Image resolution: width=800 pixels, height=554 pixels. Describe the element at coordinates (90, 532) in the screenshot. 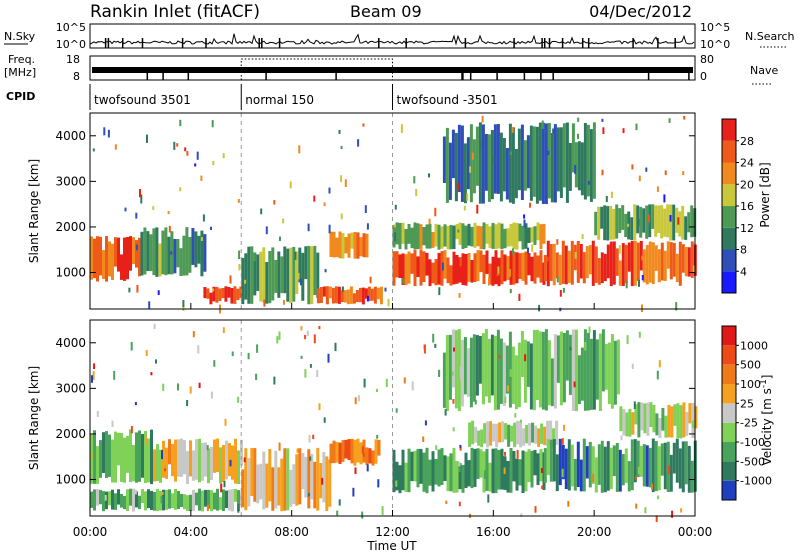

I see `x-tick-label: 00:00` at that location.